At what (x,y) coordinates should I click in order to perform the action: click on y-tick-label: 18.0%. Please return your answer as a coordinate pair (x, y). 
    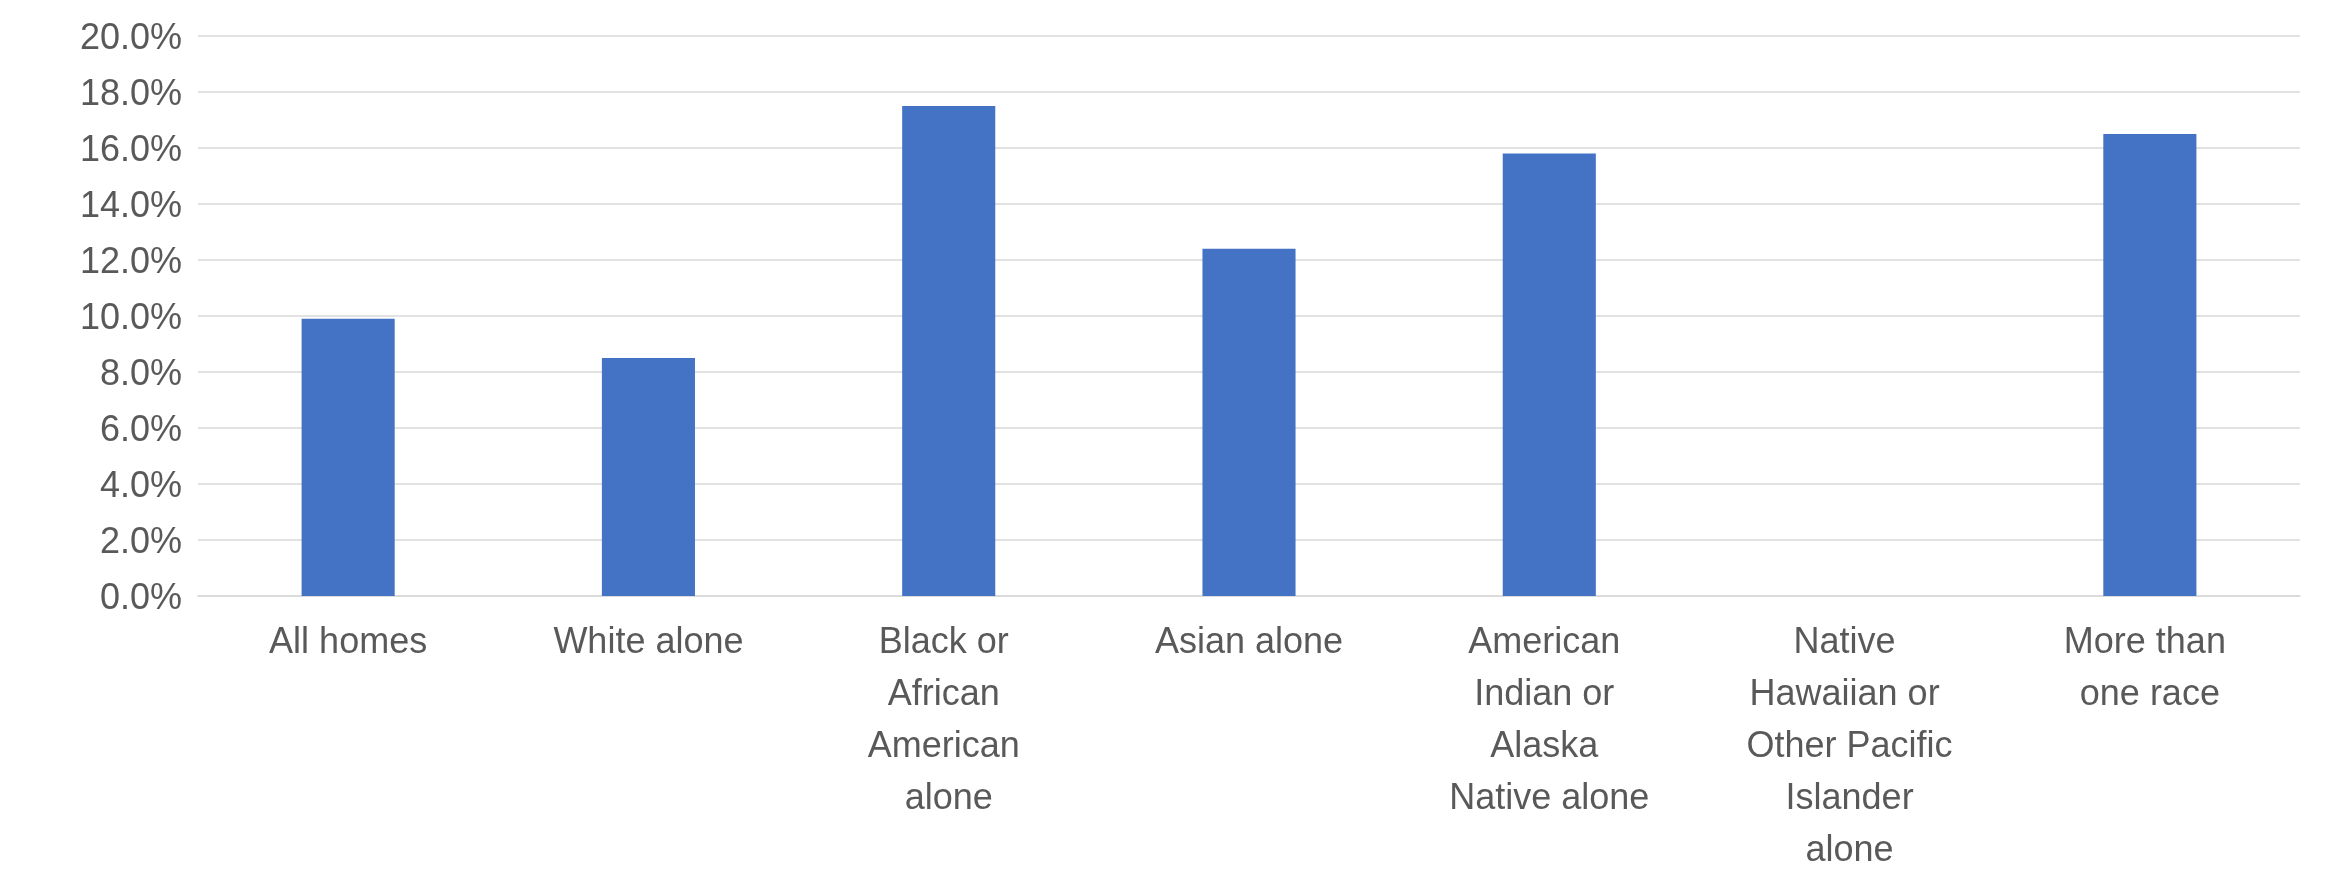
    Looking at the image, I should click on (130, 92).